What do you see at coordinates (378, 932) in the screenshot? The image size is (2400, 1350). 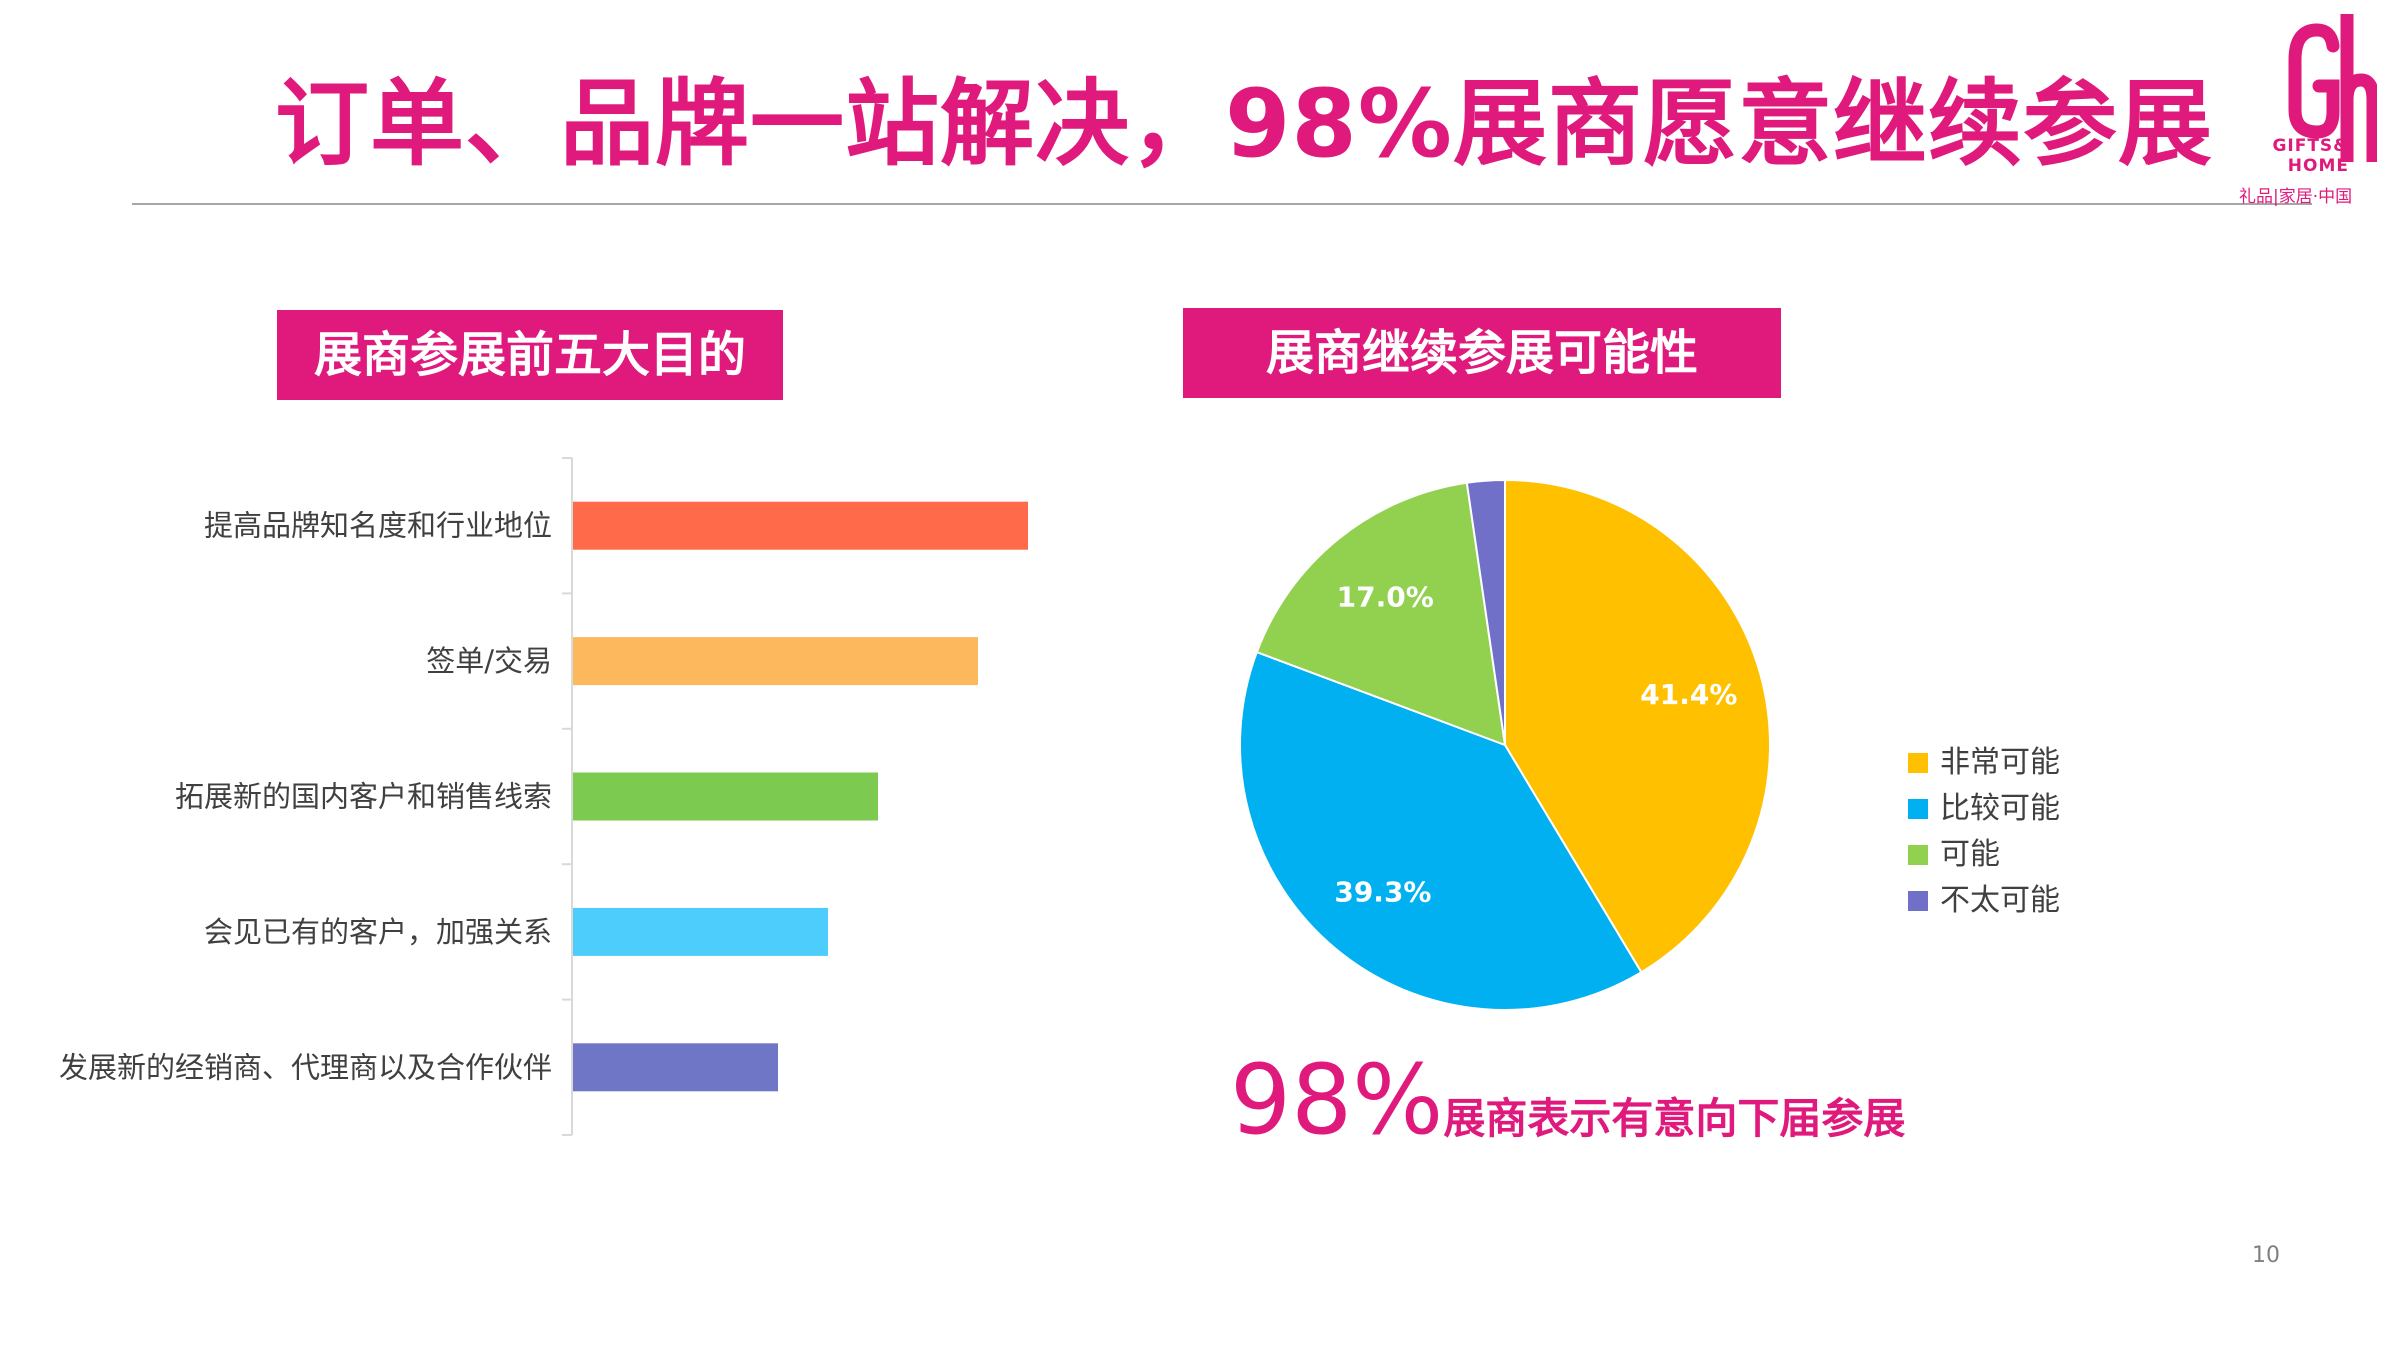 I see `bar-category-label: 会见已有的客户，加强关系` at bounding box center [378, 932].